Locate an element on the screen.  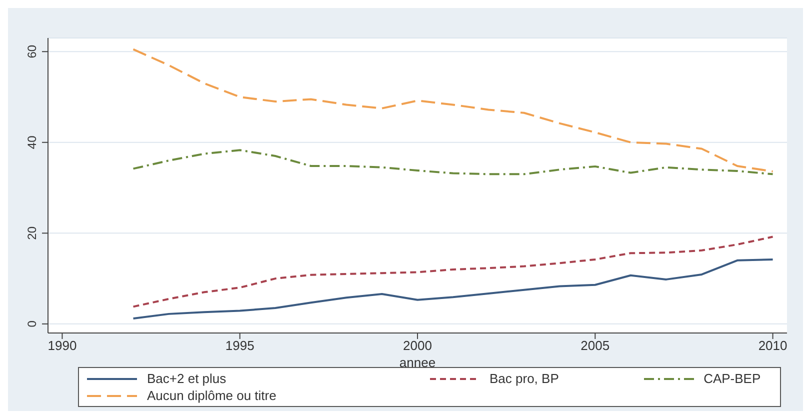
x-tick-label: 1995 is located at coordinates (239, 346).